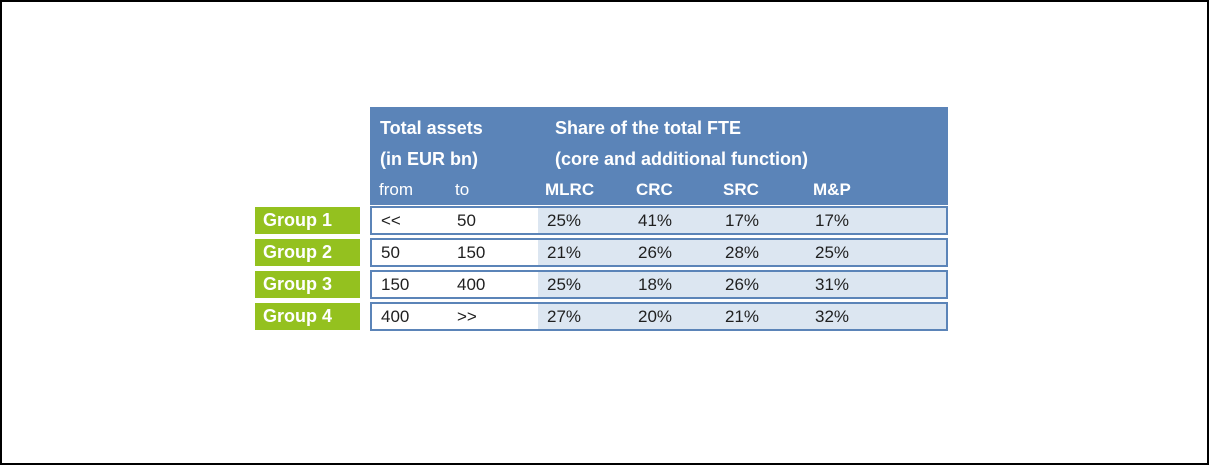 This screenshot has width=1209, height=465. Describe the element at coordinates (429, 159) in the screenshot. I see `assets-header-subtitle: (in EUR bn)` at that location.